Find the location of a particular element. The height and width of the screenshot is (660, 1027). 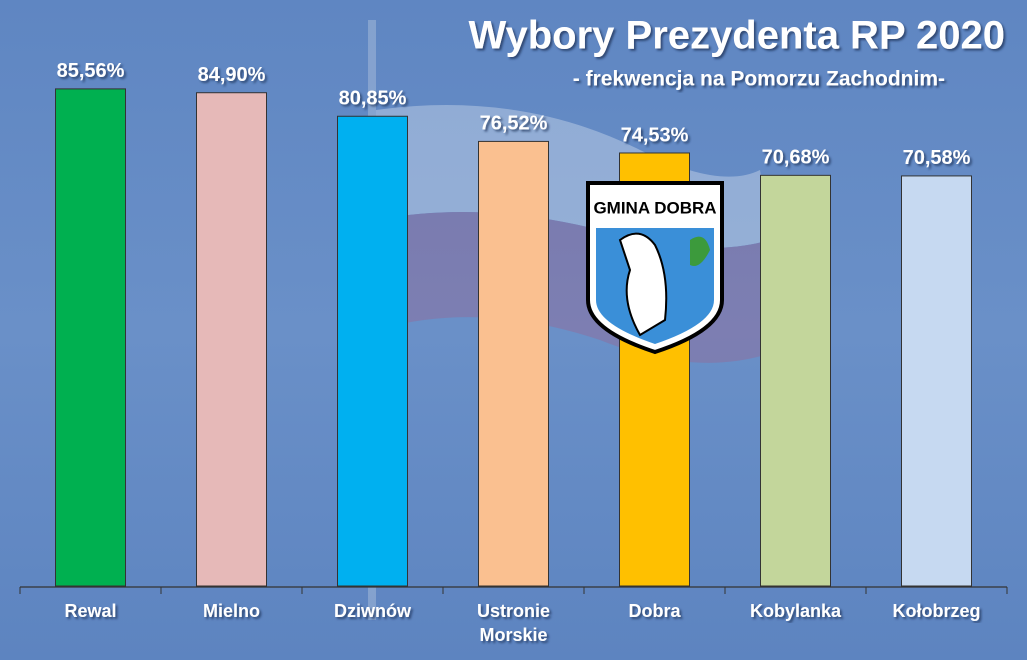

x-tick-label: Dobra is located at coordinates (654, 611).